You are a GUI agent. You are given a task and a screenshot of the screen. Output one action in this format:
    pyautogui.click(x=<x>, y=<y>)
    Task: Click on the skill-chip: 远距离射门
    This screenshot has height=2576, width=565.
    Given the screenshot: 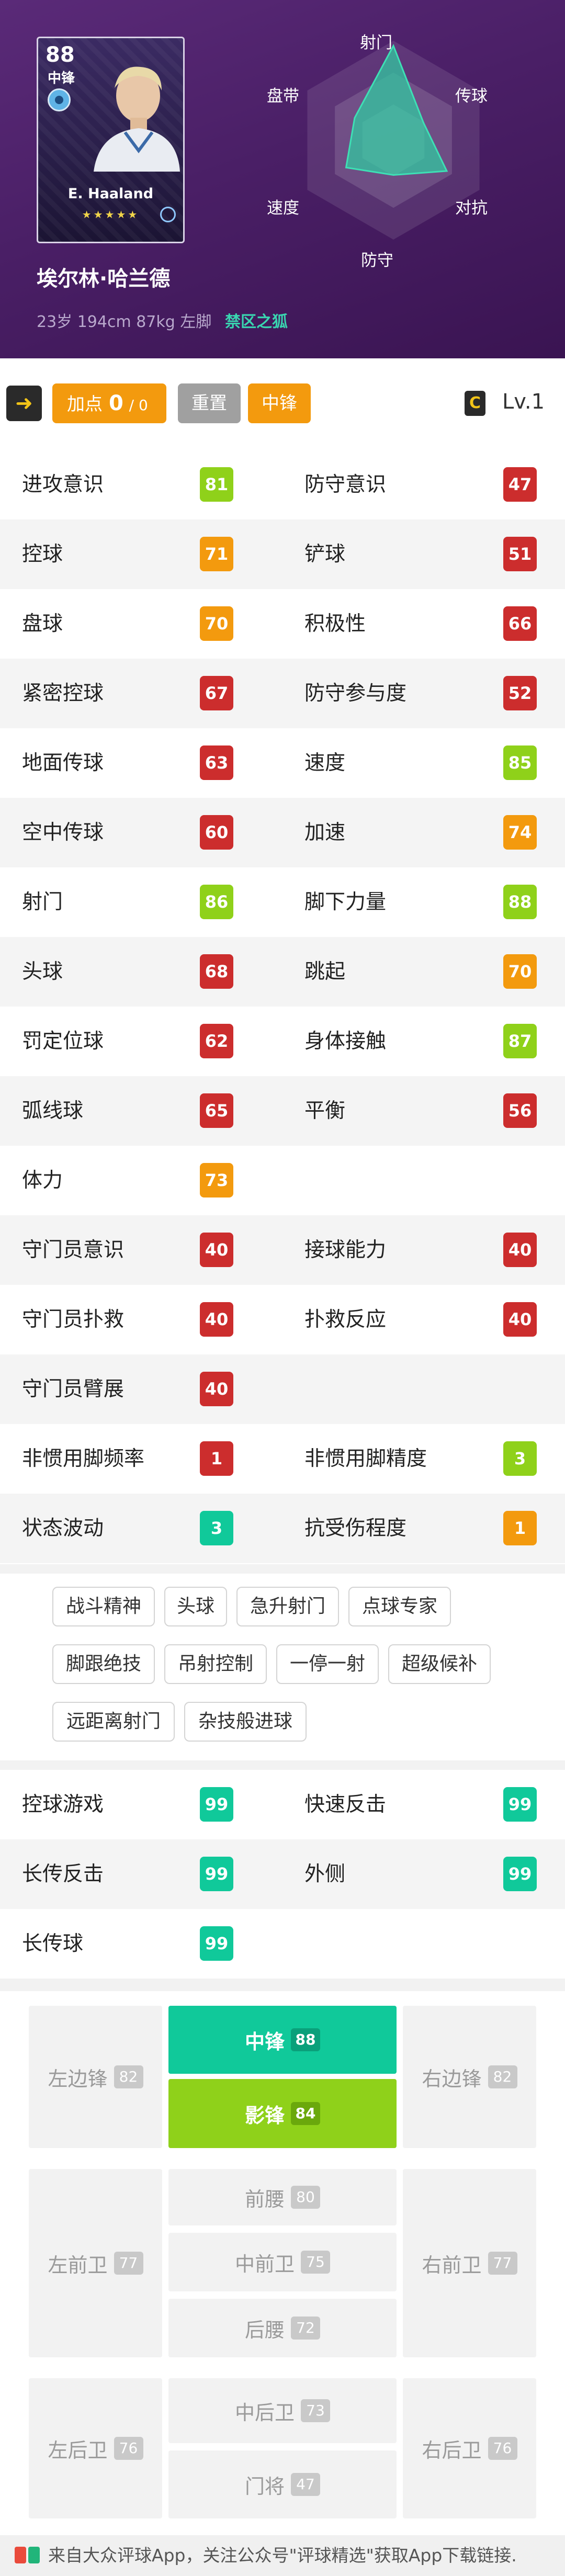 What is the action you would take?
    pyautogui.click(x=114, y=1722)
    